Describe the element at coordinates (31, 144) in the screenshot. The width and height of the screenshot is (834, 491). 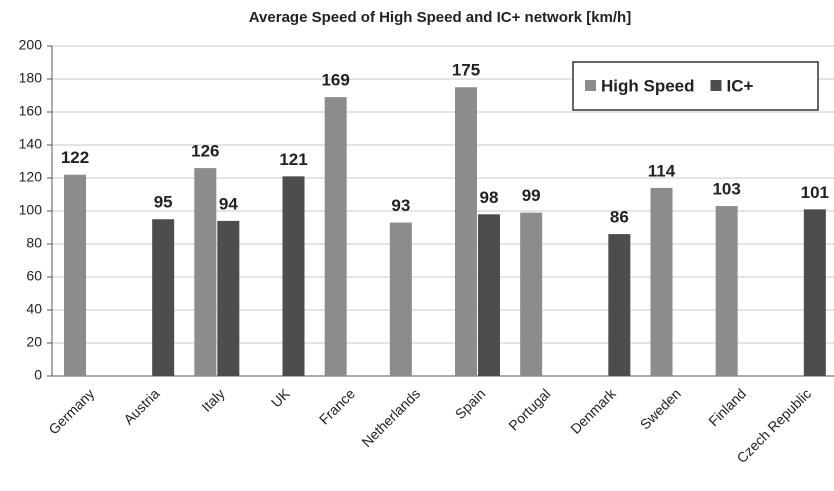
I see `y-tick-label: 140` at that location.